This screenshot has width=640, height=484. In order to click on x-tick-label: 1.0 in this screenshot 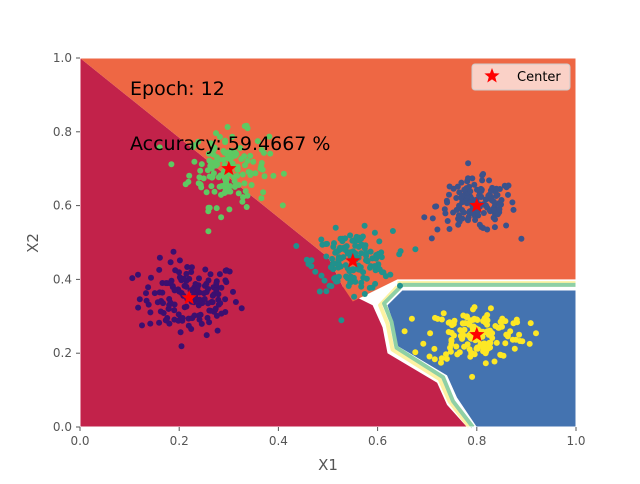, I will do `click(575, 441)`.